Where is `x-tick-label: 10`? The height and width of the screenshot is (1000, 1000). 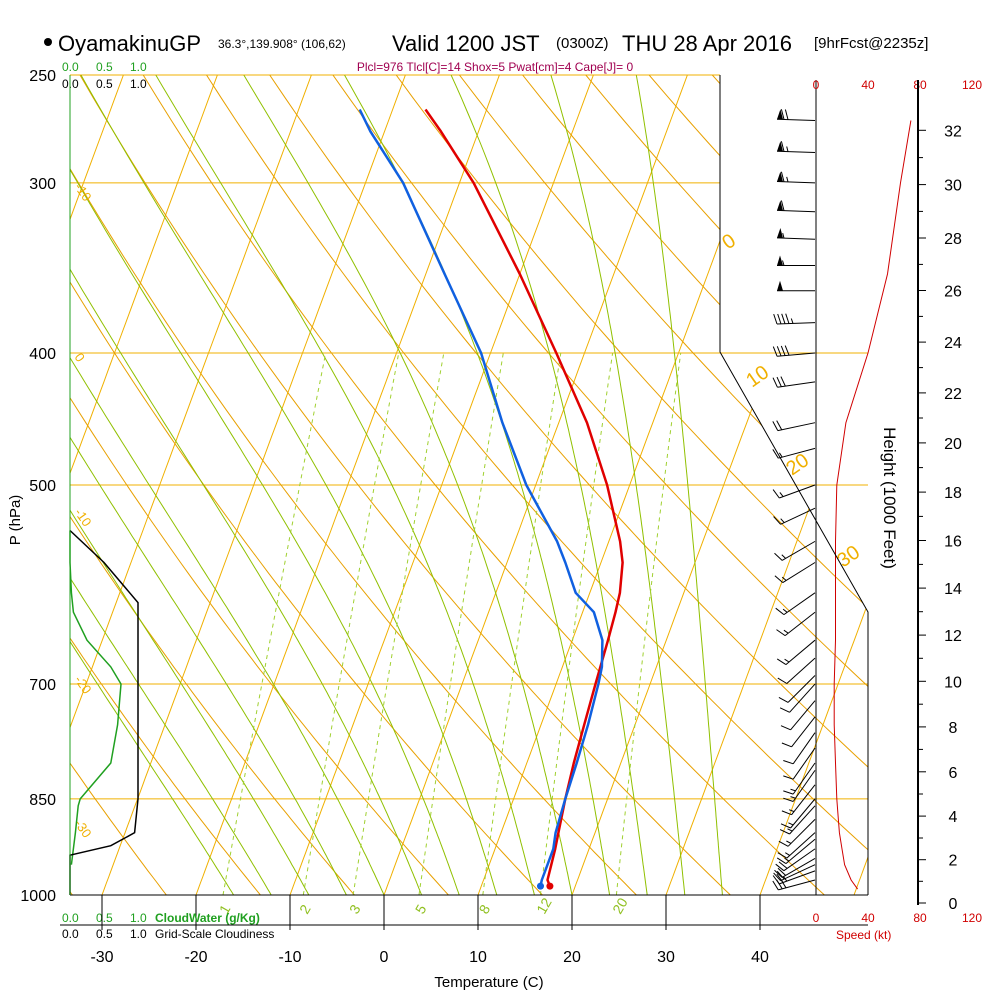 x-tick-label: 10 is located at coordinates (478, 957).